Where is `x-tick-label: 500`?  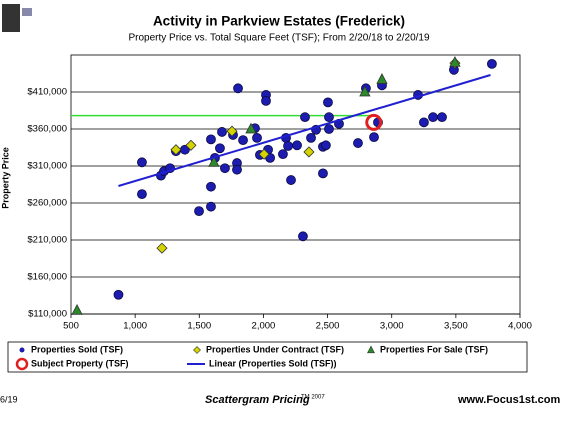
x-tick-label: 500 is located at coordinates (71, 326).